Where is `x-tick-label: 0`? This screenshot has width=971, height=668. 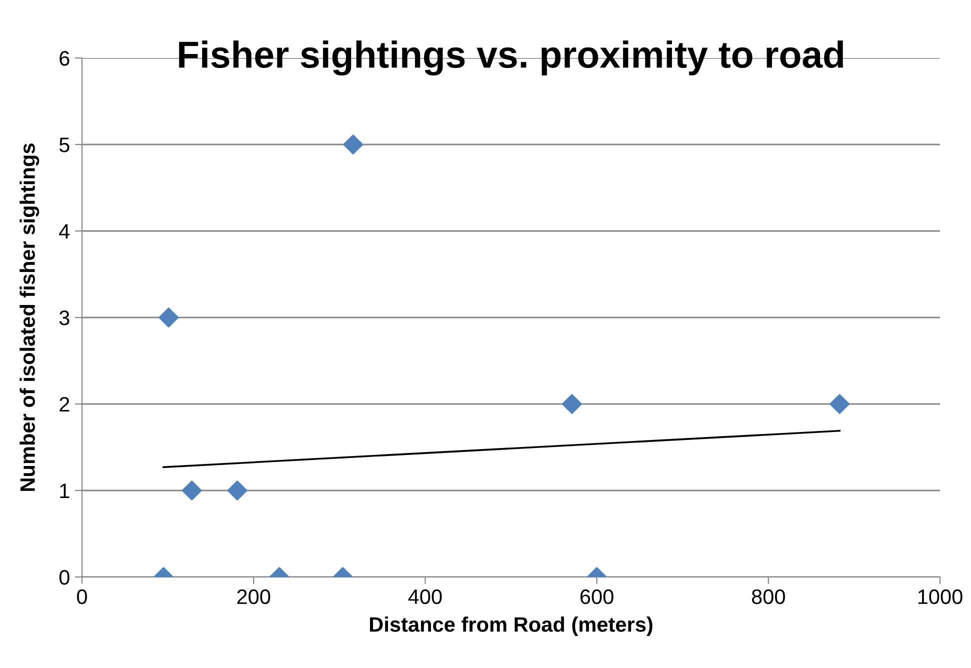
x-tick-label: 0 is located at coordinates (82, 596).